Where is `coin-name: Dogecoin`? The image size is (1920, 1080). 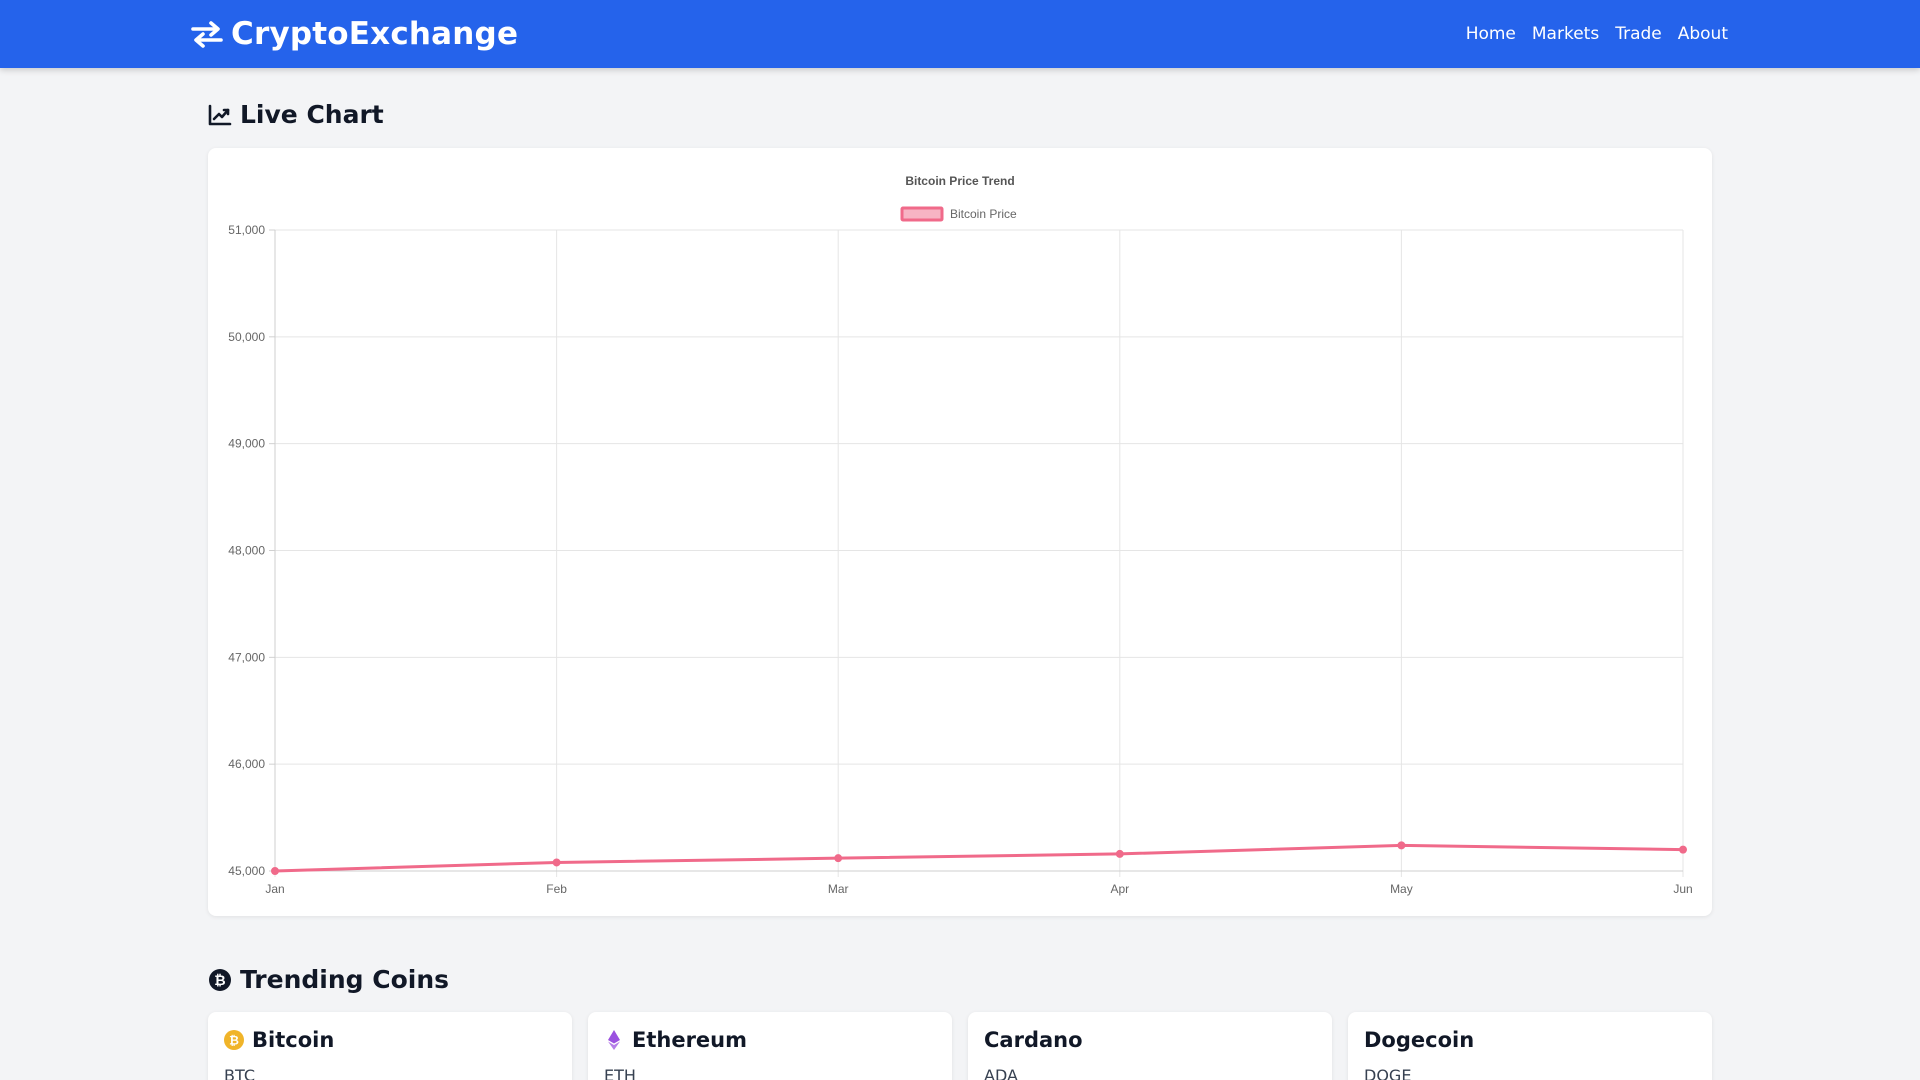
coin-name: Dogecoin is located at coordinates (1419, 1040).